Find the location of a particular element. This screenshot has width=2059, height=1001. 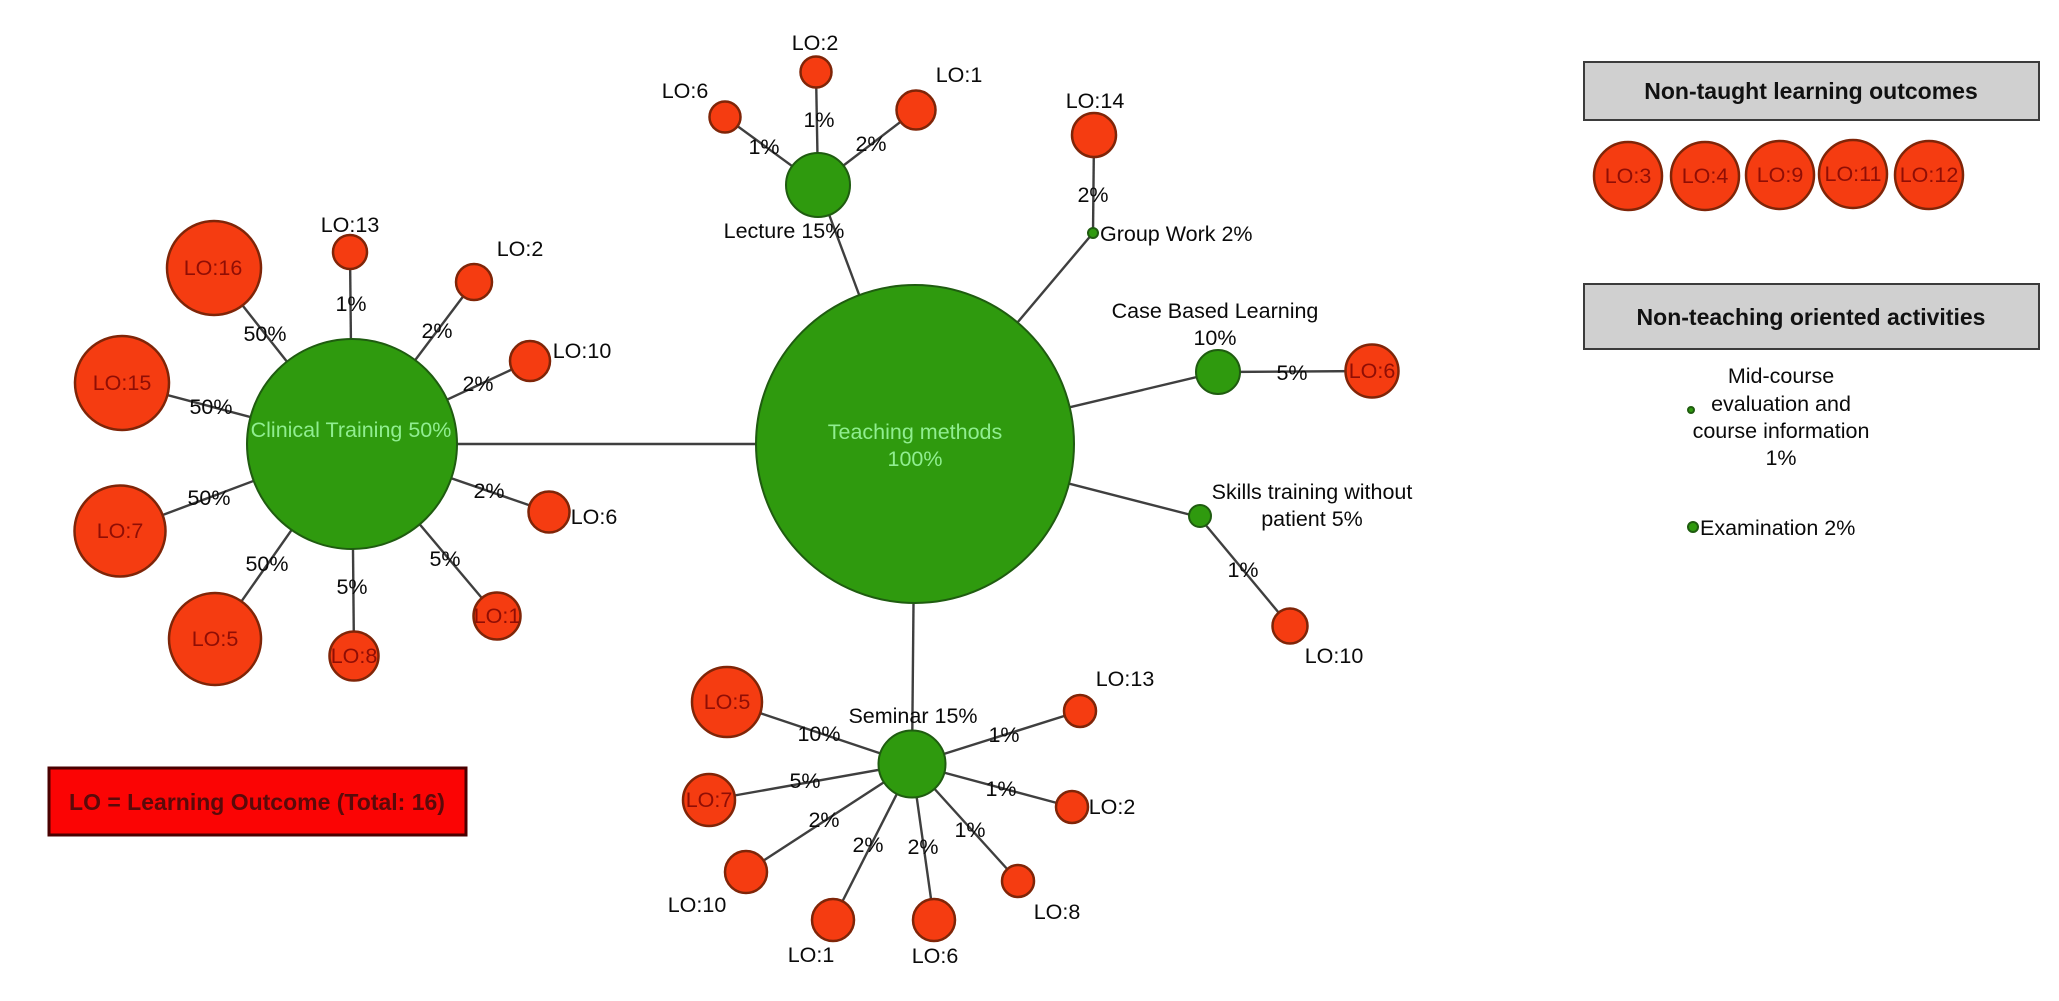

svg-text: LO:4 is located at coordinates (1705, 176).